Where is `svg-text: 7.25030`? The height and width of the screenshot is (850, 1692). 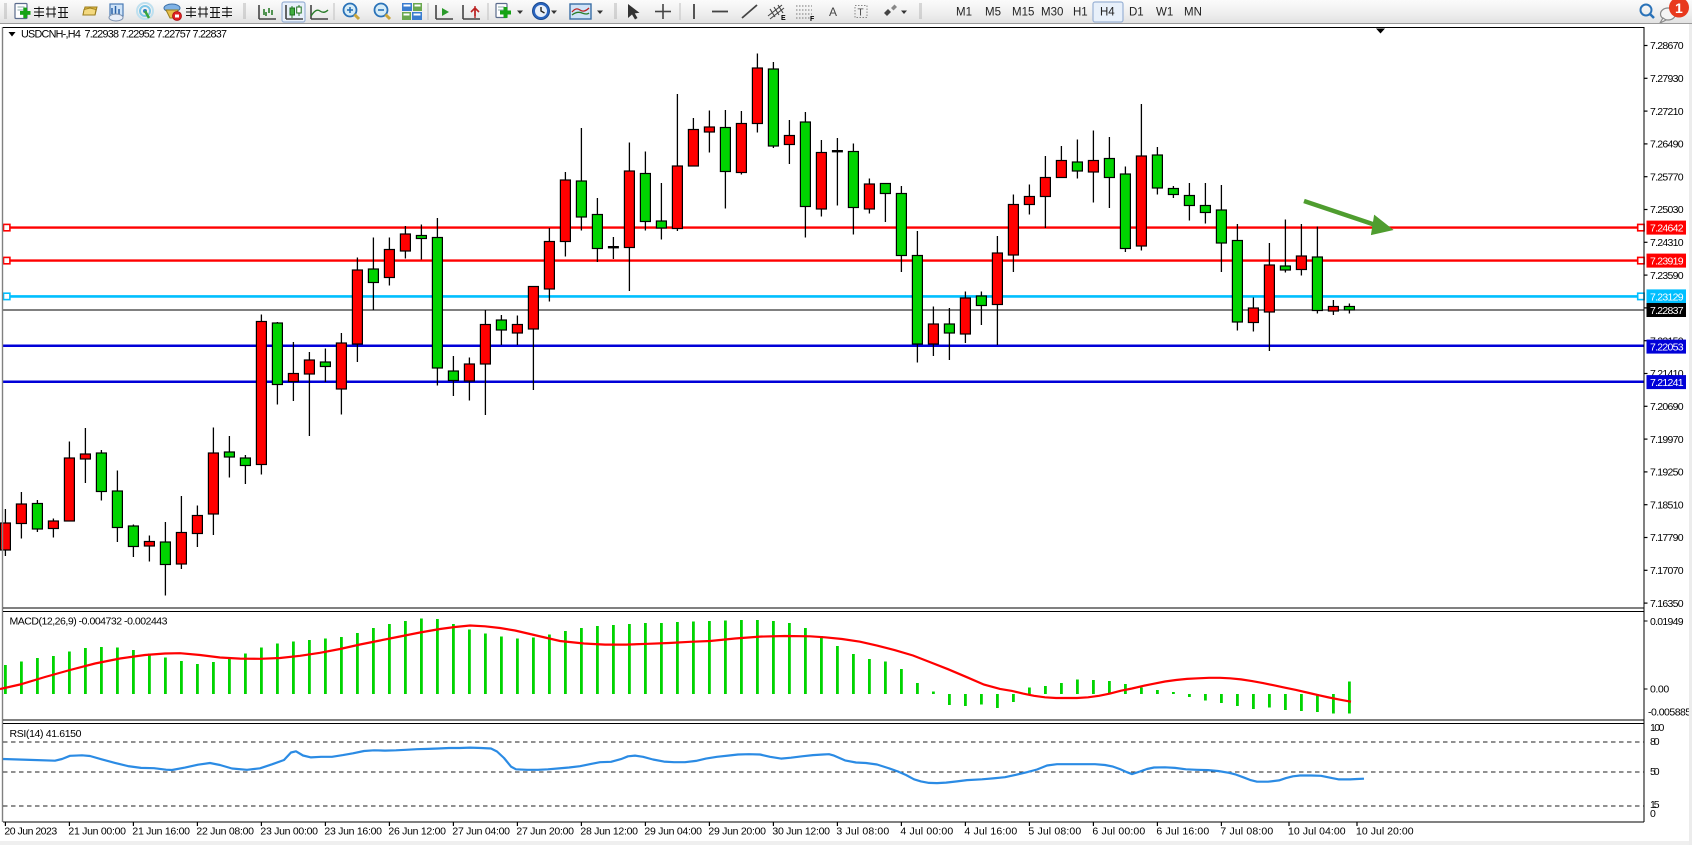 svg-text: 7.25030 is located at coordinates (1667, 210).